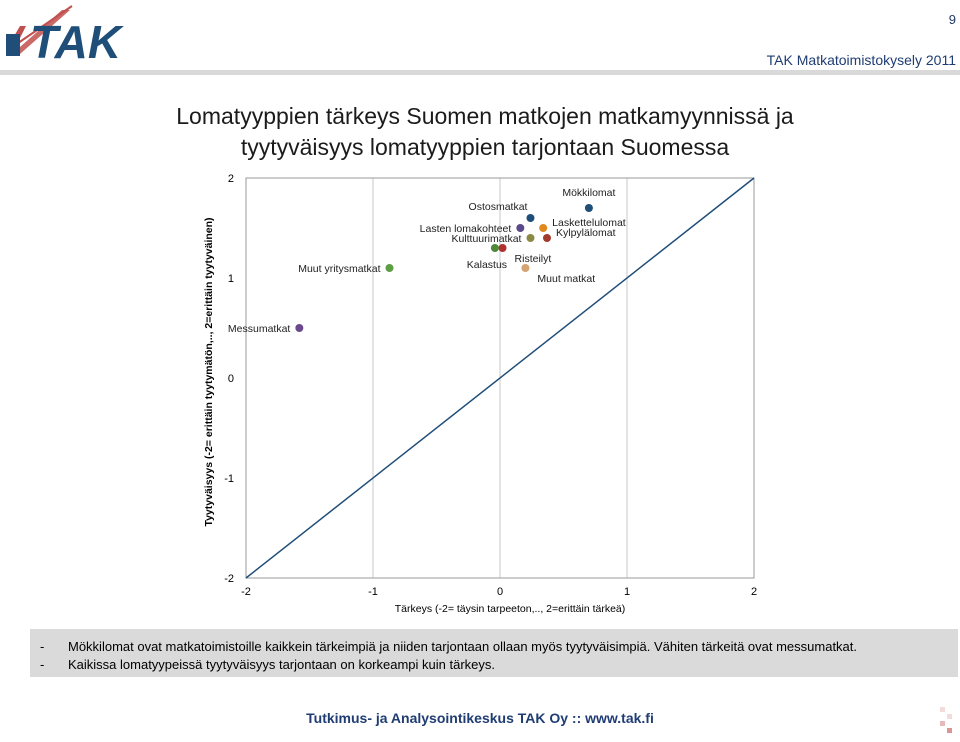 This screenshot has height=742, width=960. What do you see at coordinates (586, 233) in the screenshot?
I see `data-point-label: Kylpylälomat` at bounding box center [586, 233].